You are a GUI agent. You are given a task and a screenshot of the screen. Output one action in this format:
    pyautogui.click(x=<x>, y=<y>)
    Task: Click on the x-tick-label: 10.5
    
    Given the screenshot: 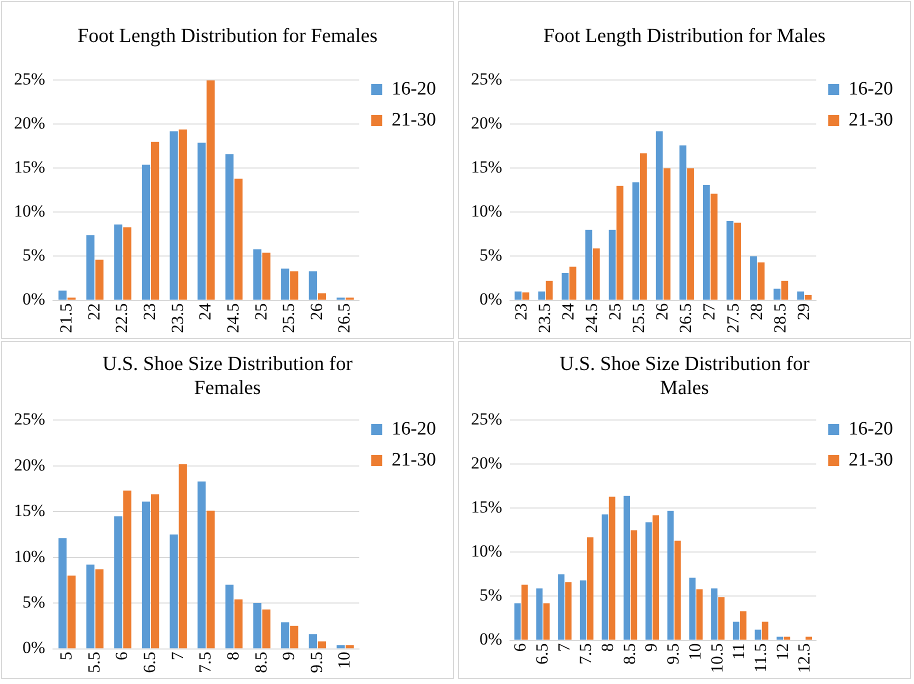 What is the action you would take?
    pyautogui.click(x=716, y=658)
    